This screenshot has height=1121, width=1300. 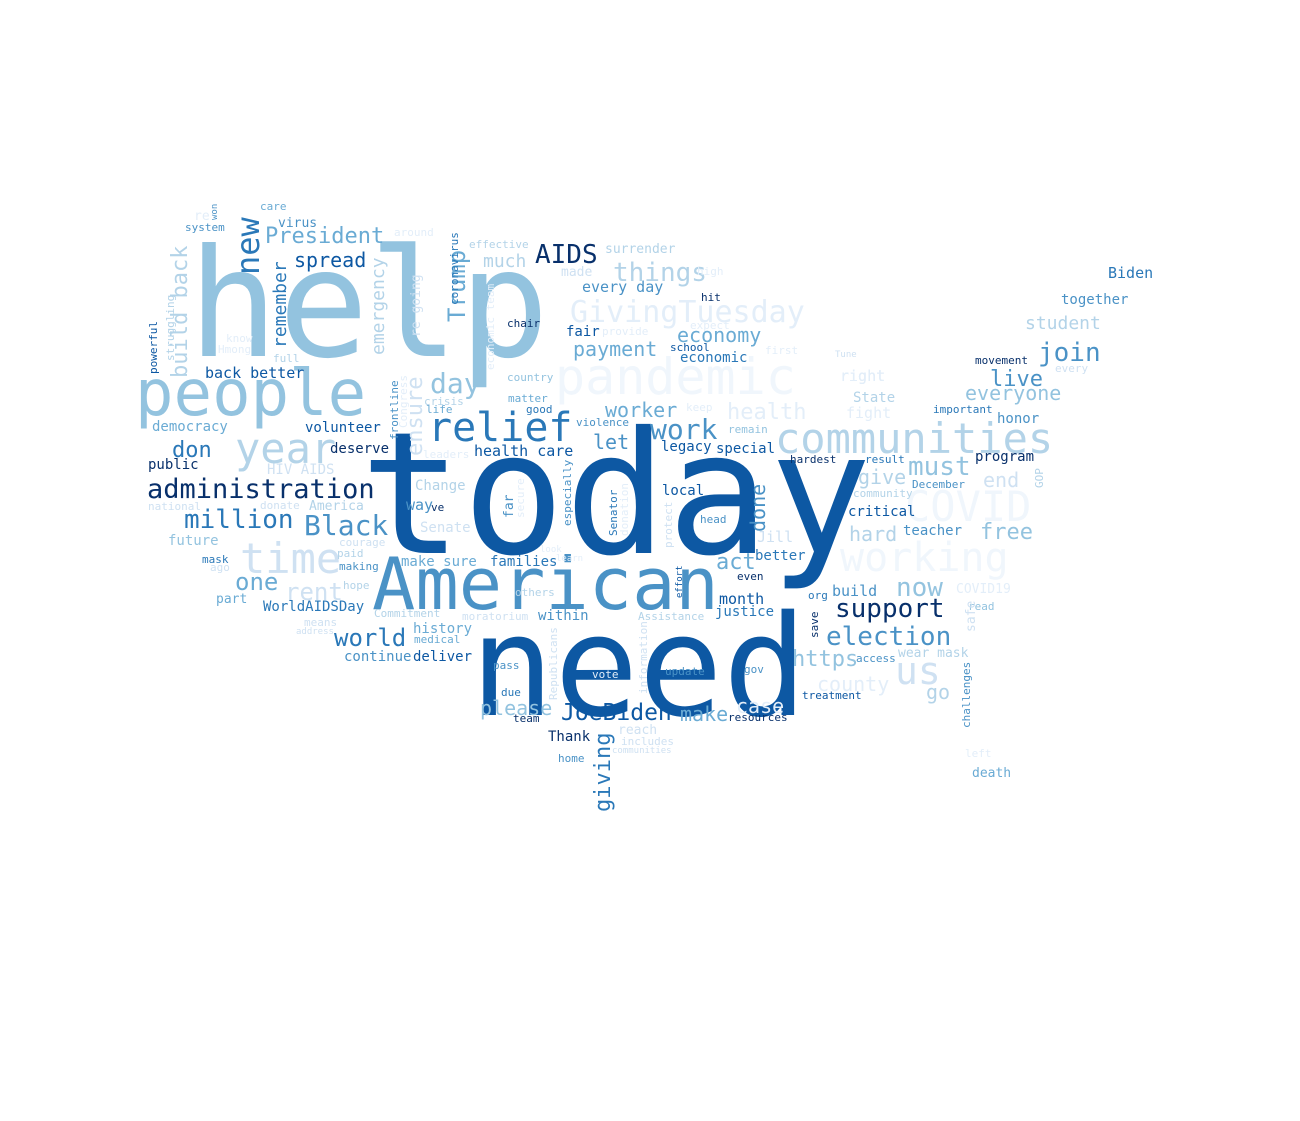 I want to click on cloud-word: crisis, so click(x=444, y=401).